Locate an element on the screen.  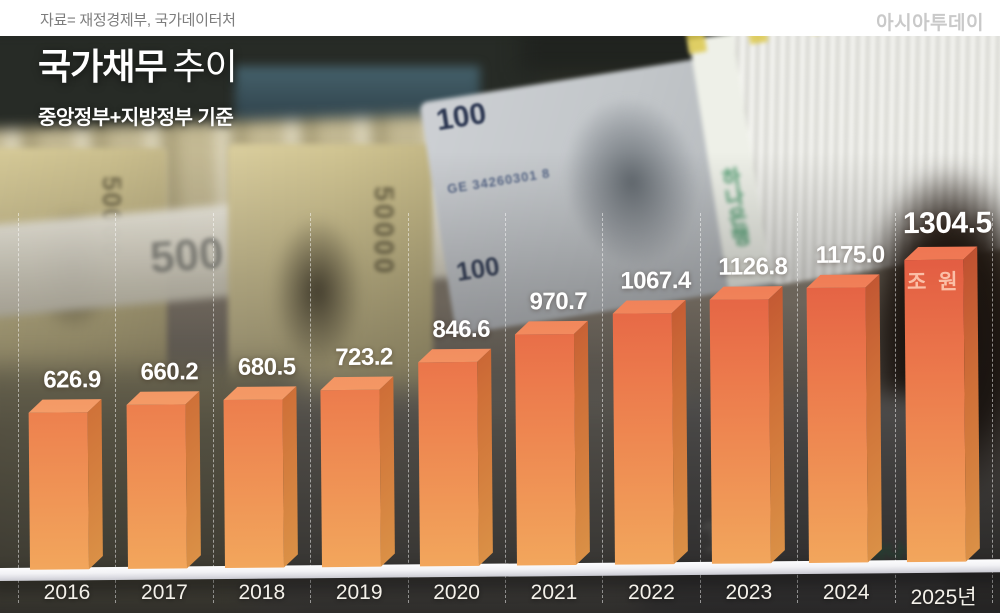
page-title: 국가채무 추이 is located at coordinates (138, 67).